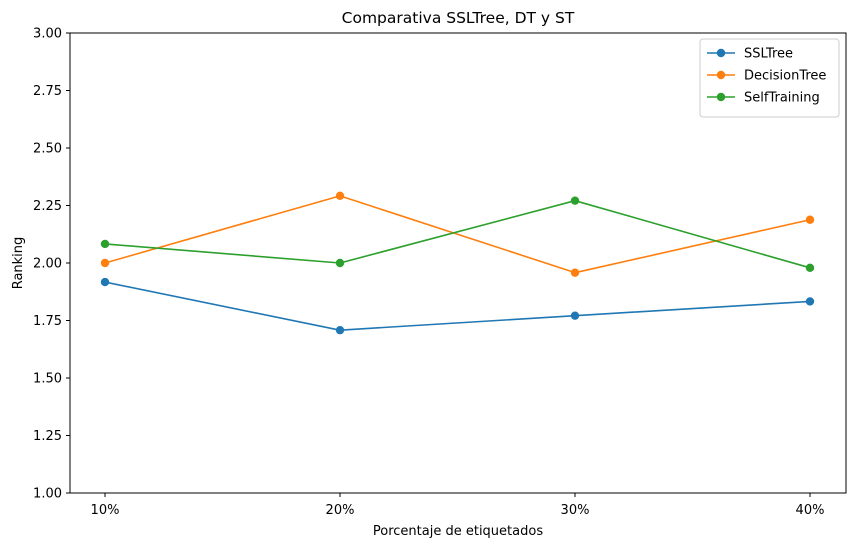  I want to click on legend-label-decisiontree: DecisionTree, so click(785, 76).